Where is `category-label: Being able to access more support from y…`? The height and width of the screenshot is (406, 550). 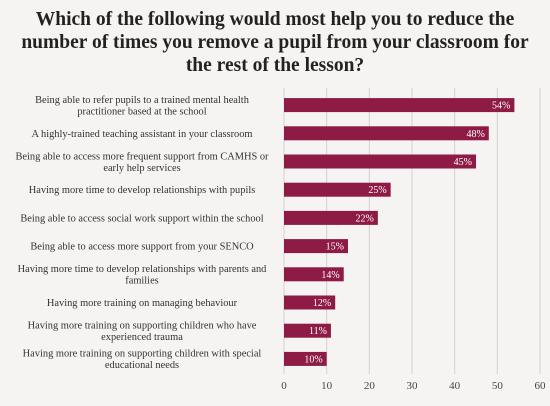 category-label: Being able to access more support from y… is located at coordinates (142, 247).